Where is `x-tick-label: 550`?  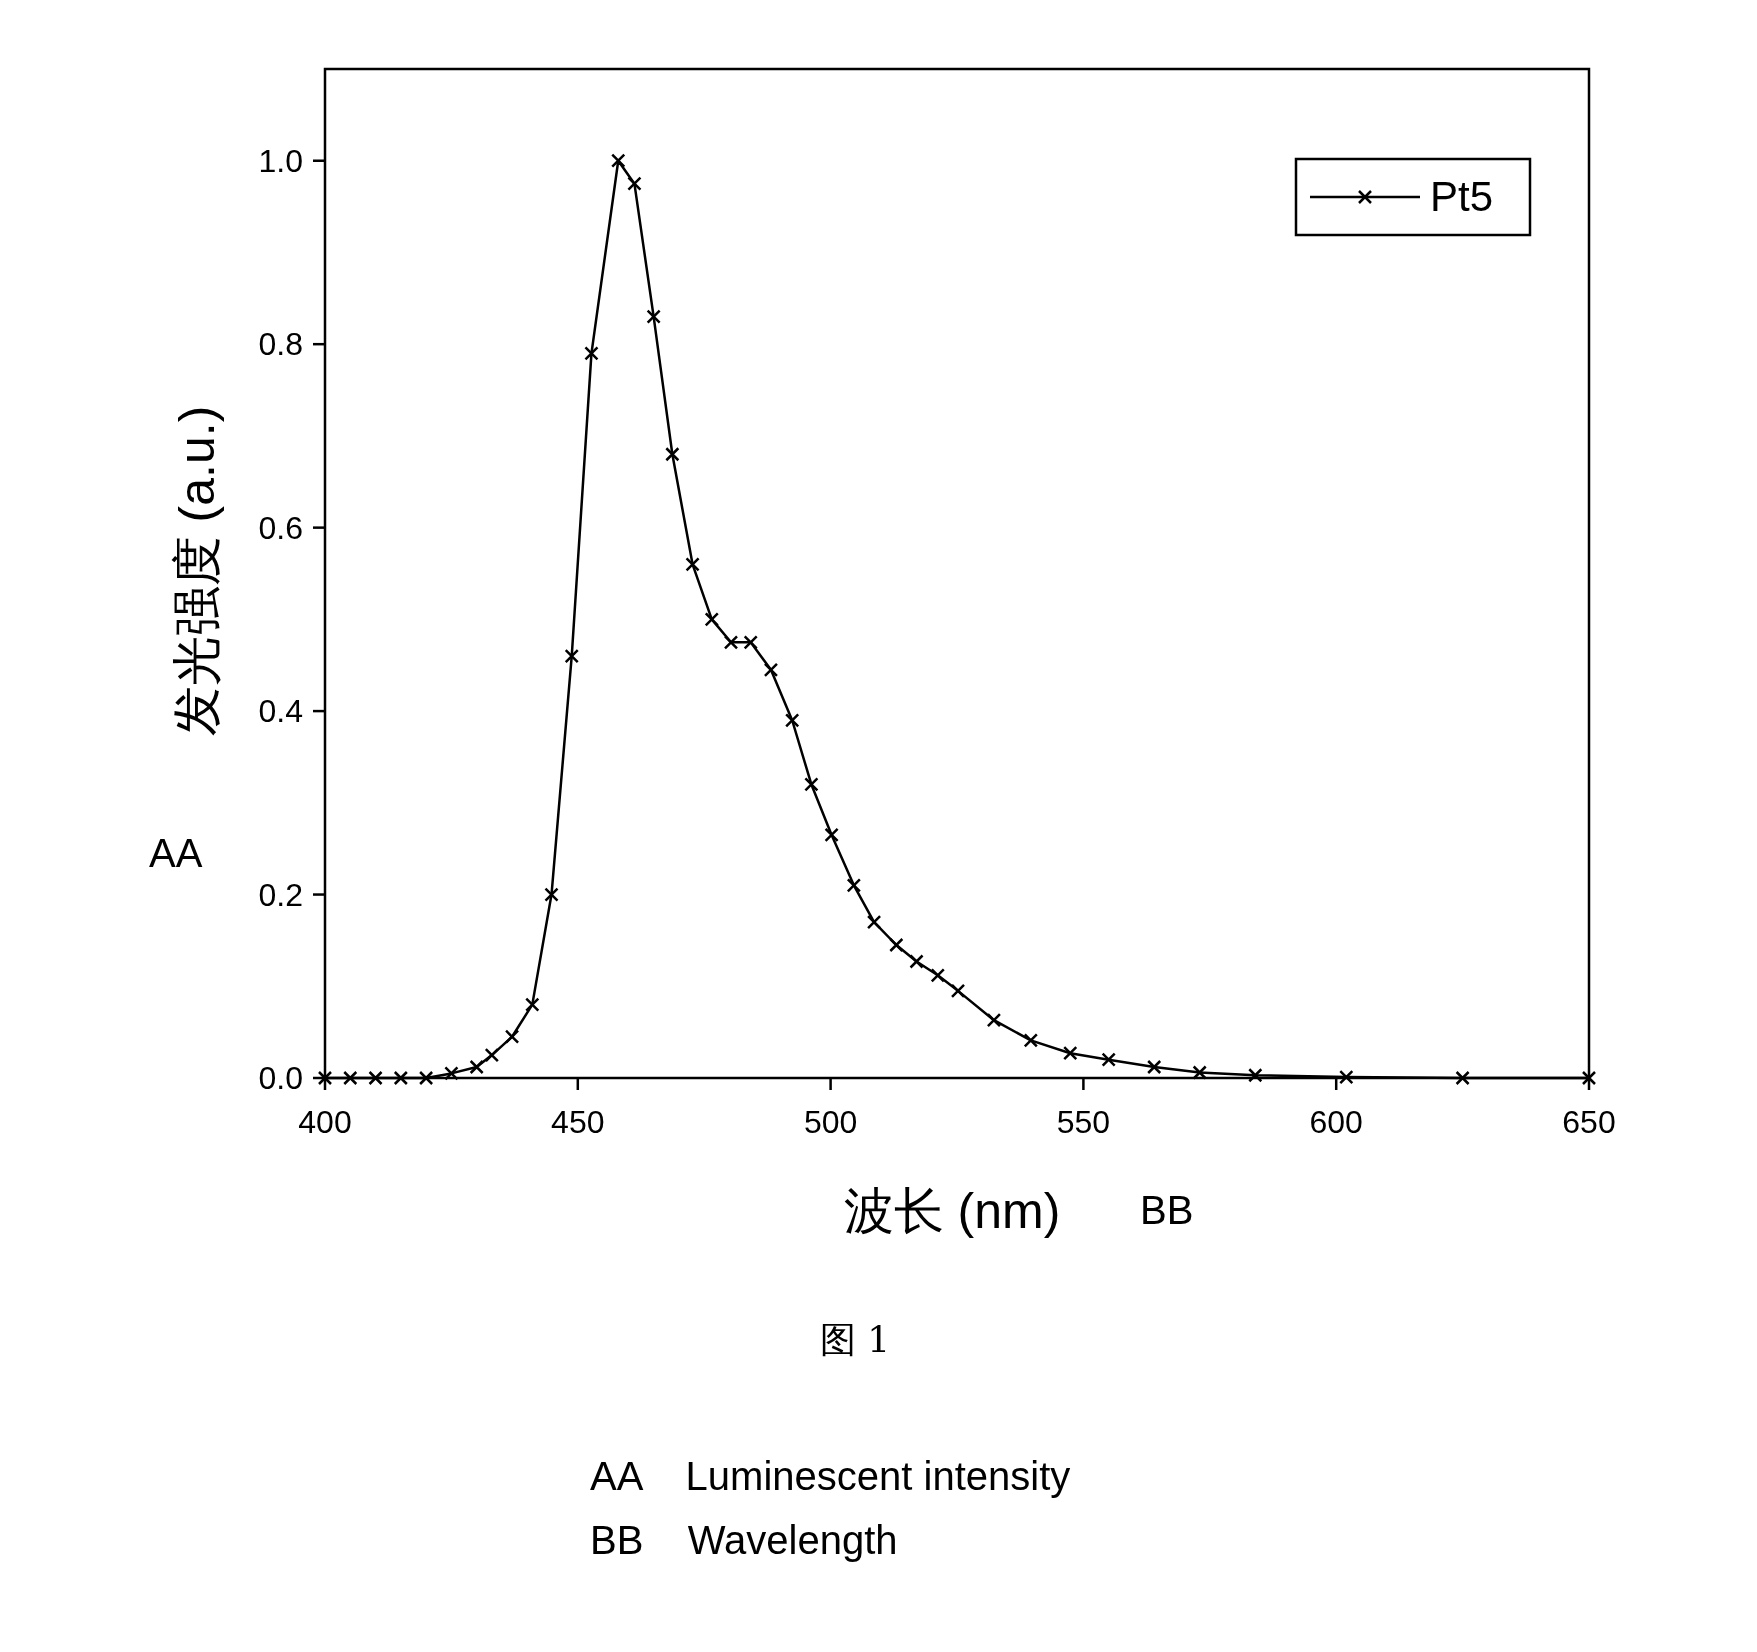 x-tick-label: 550 is located at coordinates (1083, 1122).